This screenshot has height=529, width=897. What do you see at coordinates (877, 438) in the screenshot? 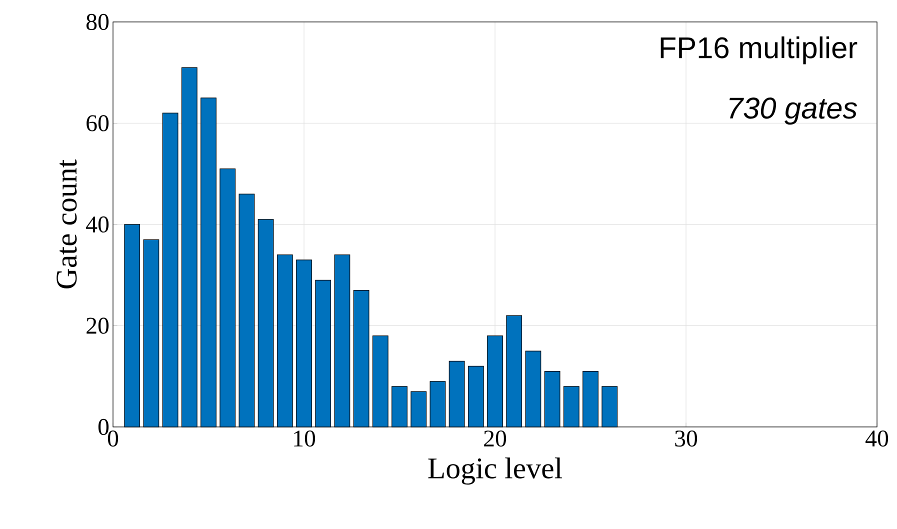
I see `x-tick-label: 40` at bounding box center [877, 438].